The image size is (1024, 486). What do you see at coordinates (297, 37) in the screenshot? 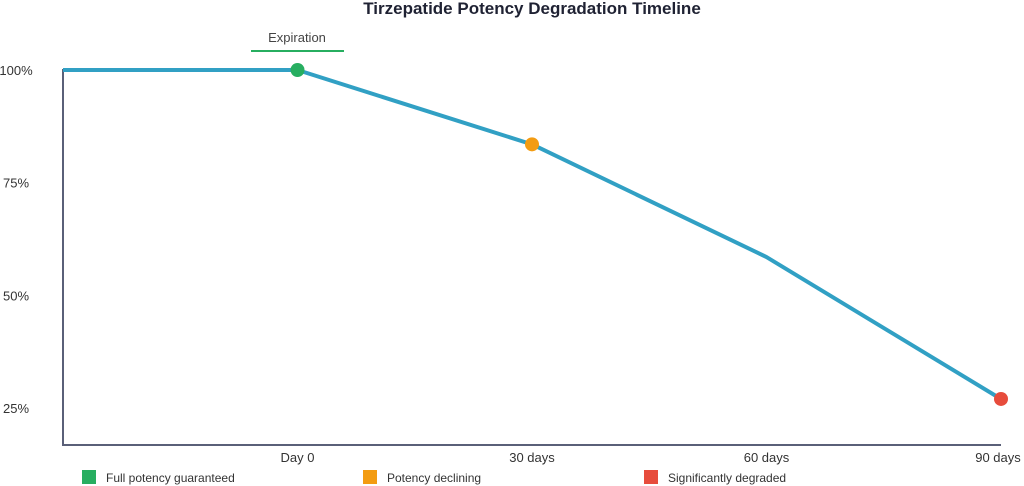
I see `expiration-label: Expiration` at bounding box center [297, 37].